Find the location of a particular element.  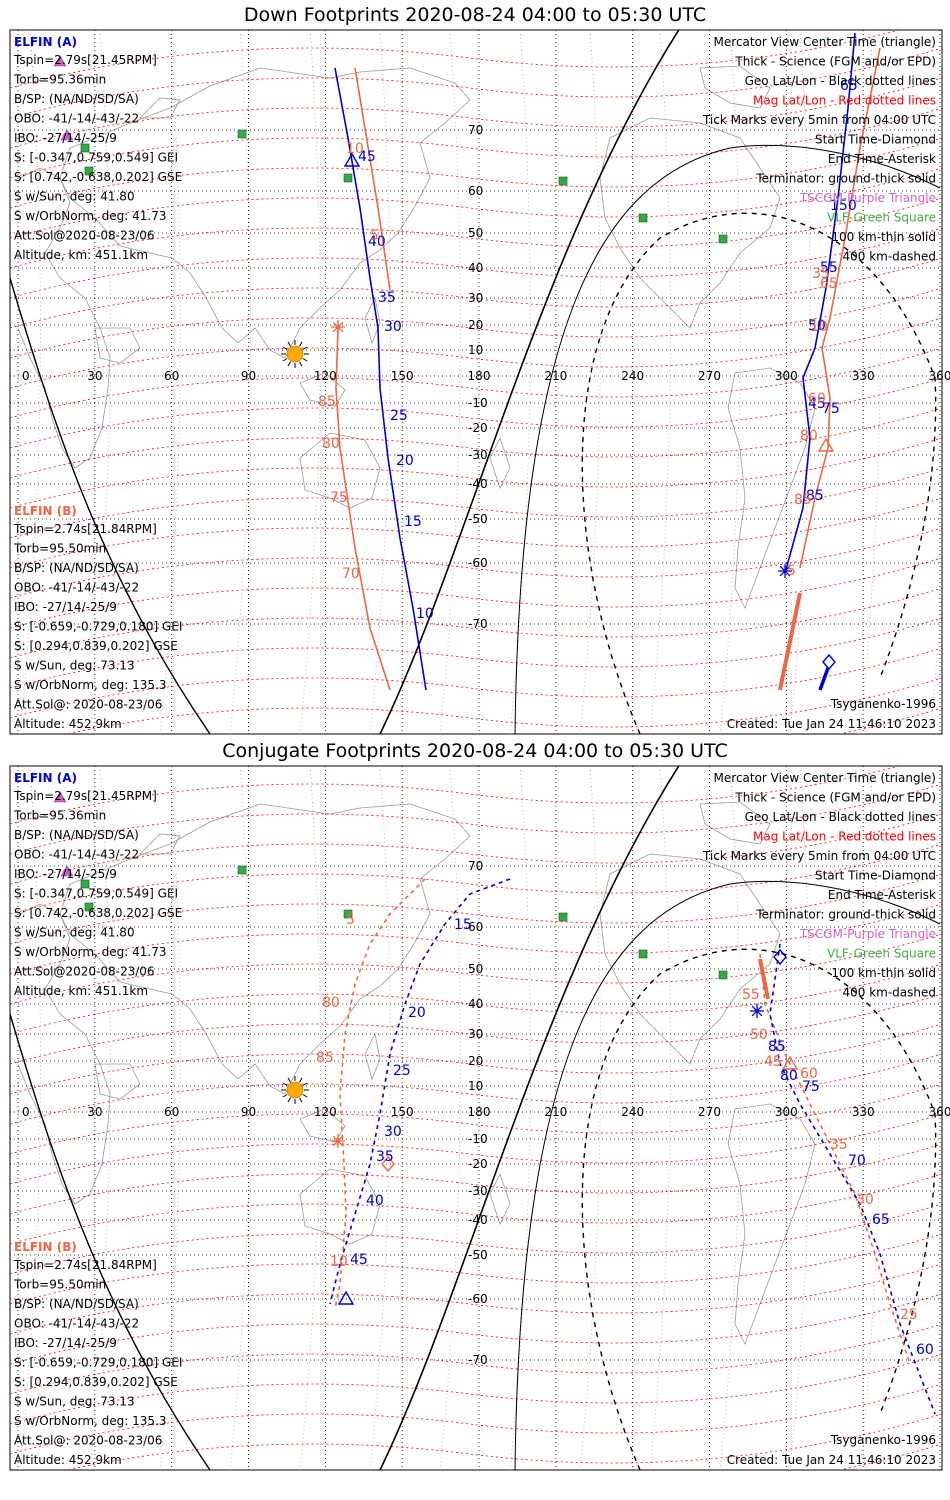

elfin-a-time-label: 25 is located at coordinates (402, 1071).